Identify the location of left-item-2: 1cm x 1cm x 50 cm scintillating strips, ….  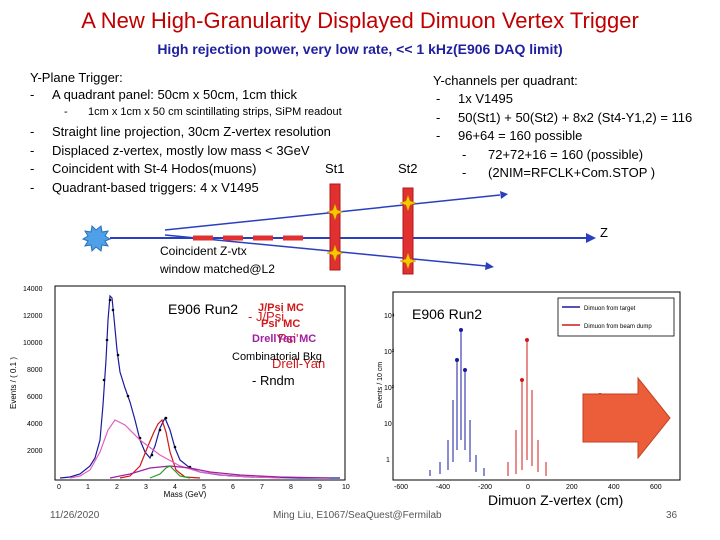
(215, 112).